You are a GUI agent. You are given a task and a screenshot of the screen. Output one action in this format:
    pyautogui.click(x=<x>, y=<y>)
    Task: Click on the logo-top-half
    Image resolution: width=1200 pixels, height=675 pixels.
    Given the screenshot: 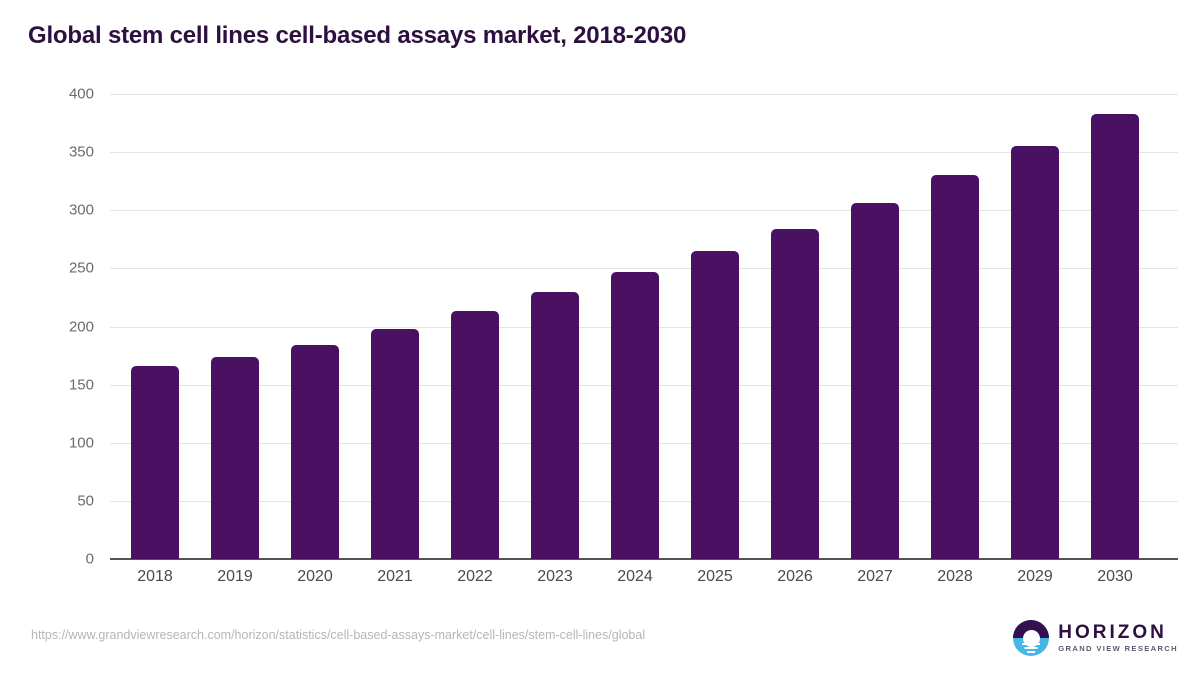 What is the action you would take?
    pyautogui.click(x=1031, y=629)
    